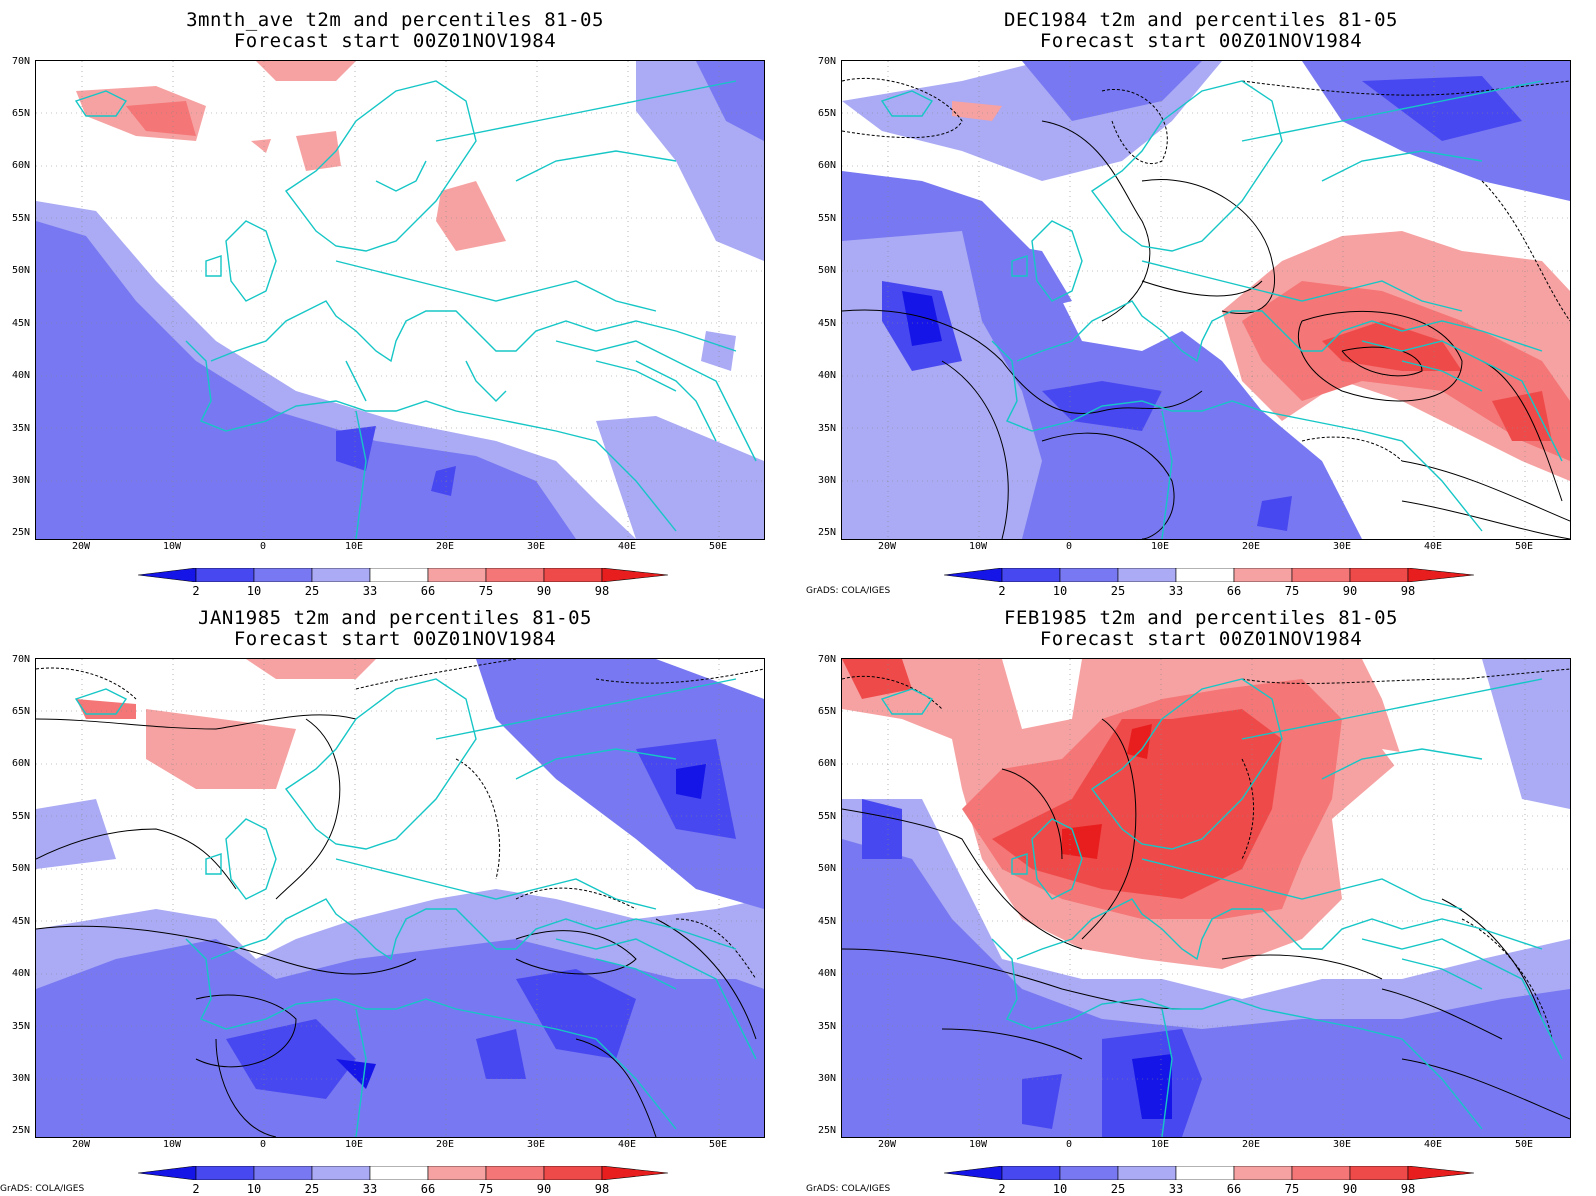 The height and width of the screenshot is (1196, 1596). What do you see at coordinates (395, 20) in the screenshot?
I see `panel-title: 3mnth_ave t2m and percentiles 81-05` at bounding box center [395, 20].